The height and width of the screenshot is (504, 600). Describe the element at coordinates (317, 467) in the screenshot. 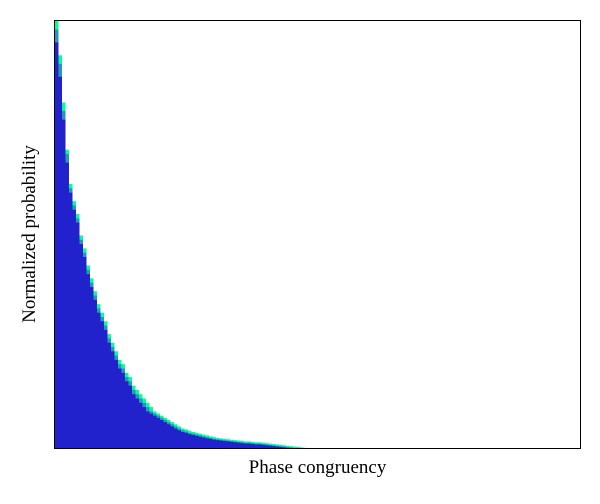

I see `x-axis-label: Phase congruency` at that location.